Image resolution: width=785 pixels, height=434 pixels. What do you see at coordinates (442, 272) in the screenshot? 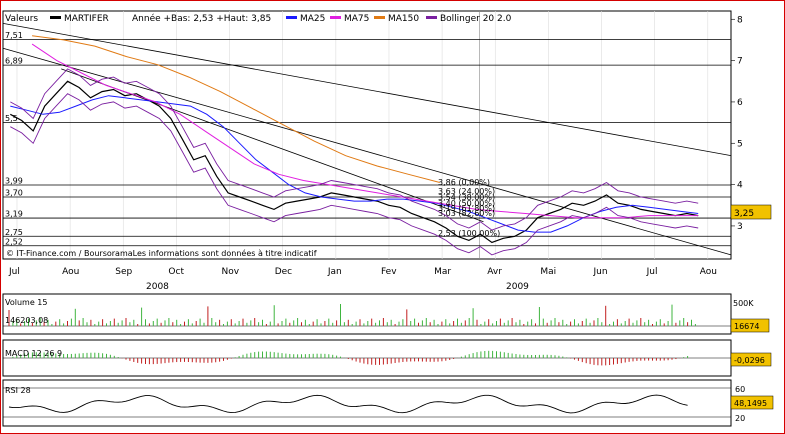
I see `x-label-mar: Mar` at bounding box center [442, 272].